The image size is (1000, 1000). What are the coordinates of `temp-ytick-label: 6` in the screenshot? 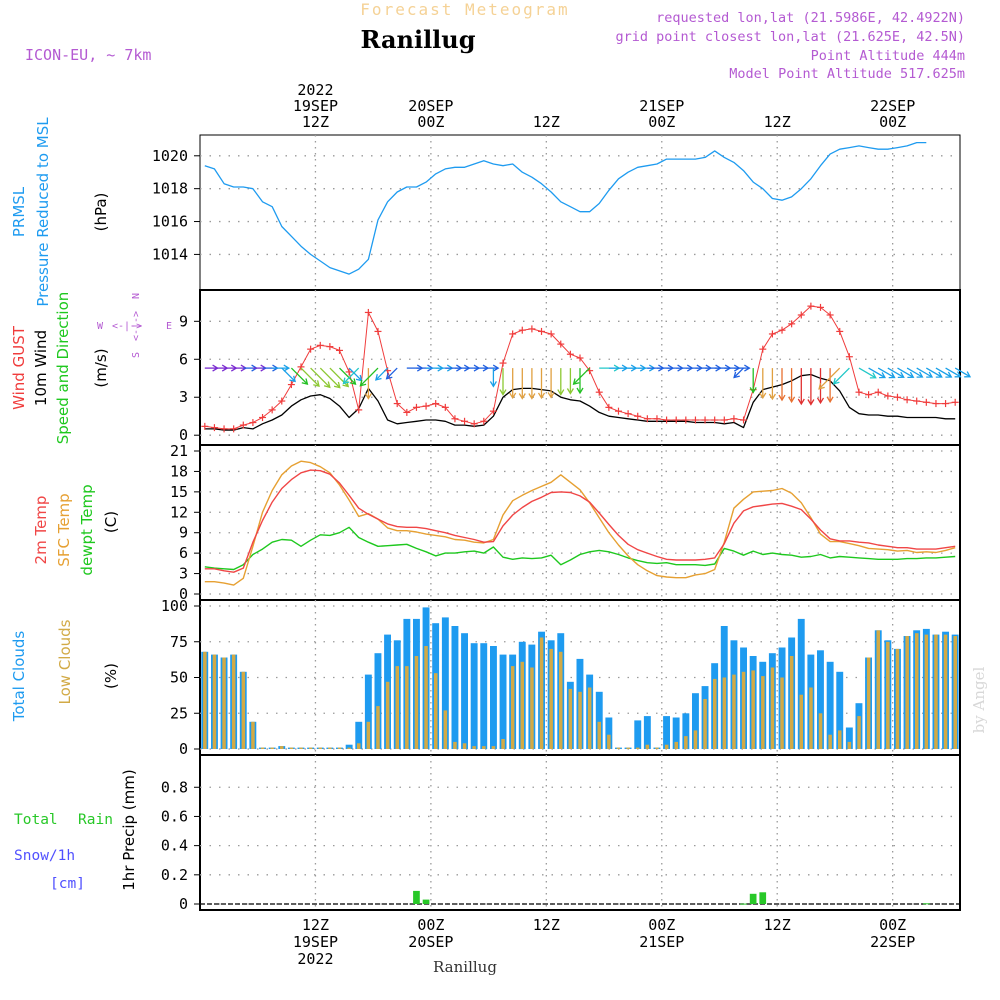 It's located at (183, 553).